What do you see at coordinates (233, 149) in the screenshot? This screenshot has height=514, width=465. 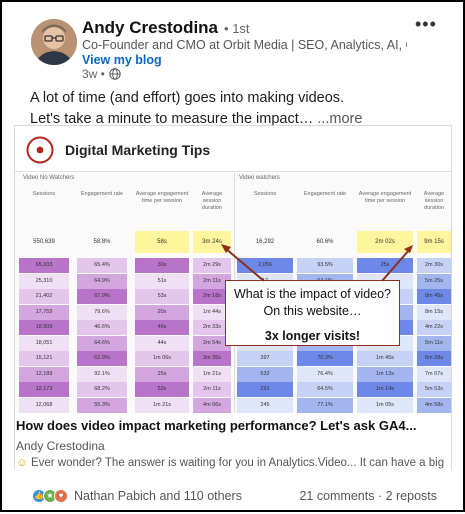 I see `card-header: Digital Marketing Tips` at bounding box center [233, 149].